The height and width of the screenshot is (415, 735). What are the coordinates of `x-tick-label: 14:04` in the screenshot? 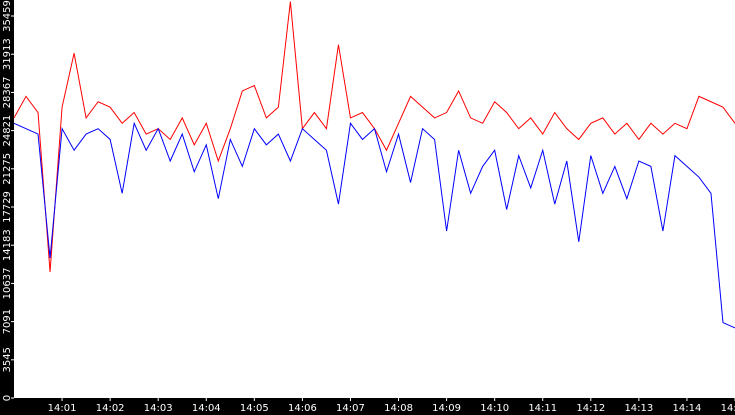 It's located at (206, 408).